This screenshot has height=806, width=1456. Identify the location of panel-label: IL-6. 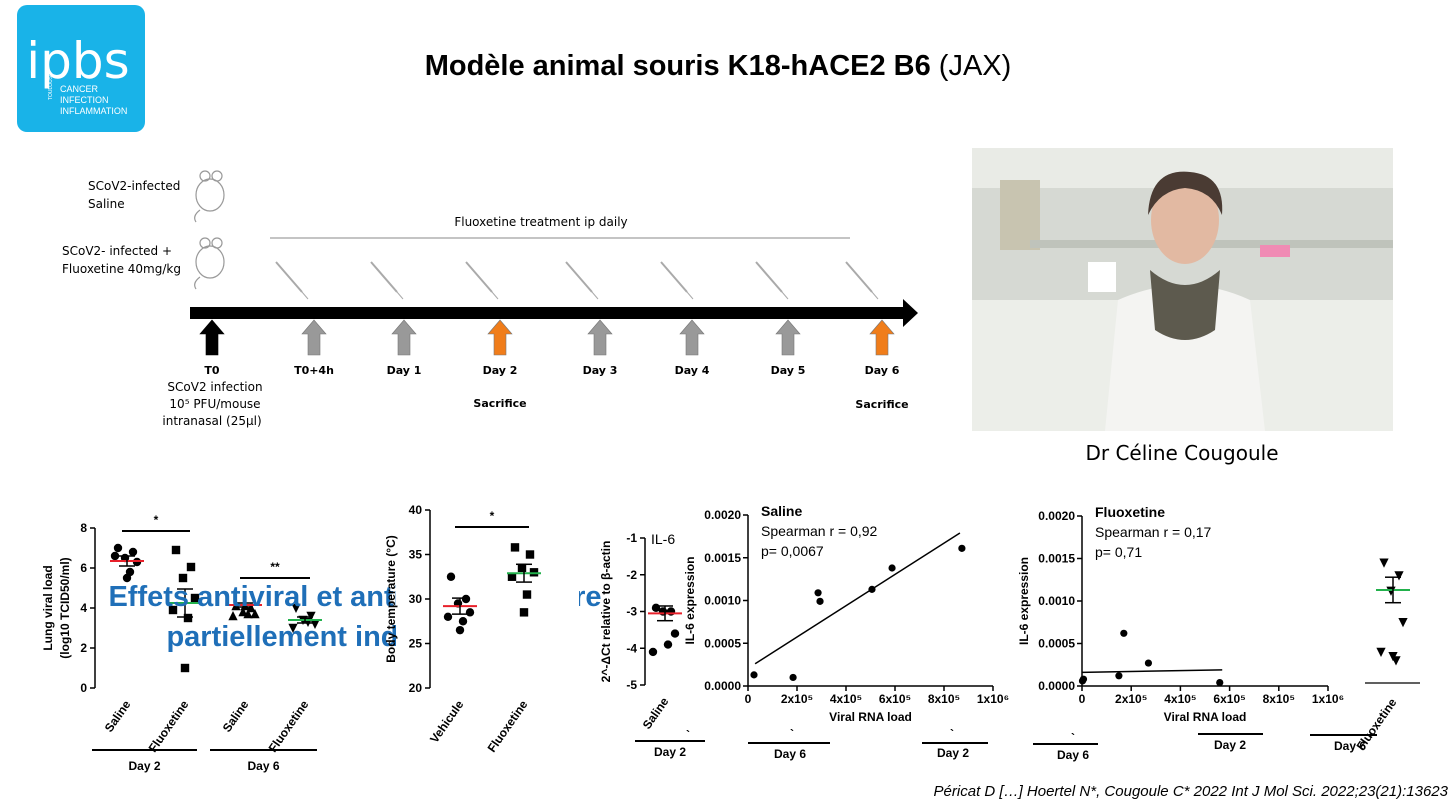
(663, 539).